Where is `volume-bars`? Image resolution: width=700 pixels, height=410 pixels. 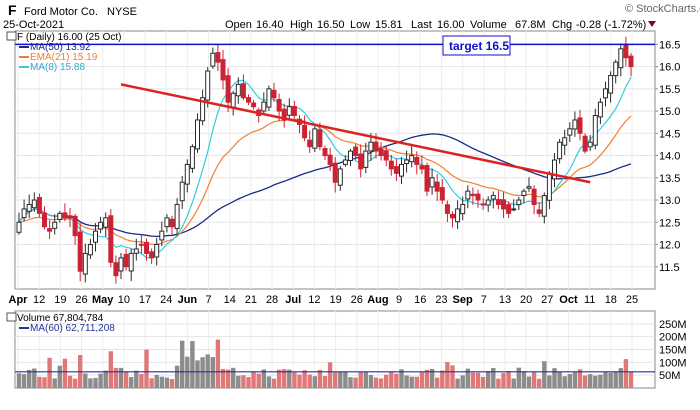 volume-bars is located at coordinates (325, 363).